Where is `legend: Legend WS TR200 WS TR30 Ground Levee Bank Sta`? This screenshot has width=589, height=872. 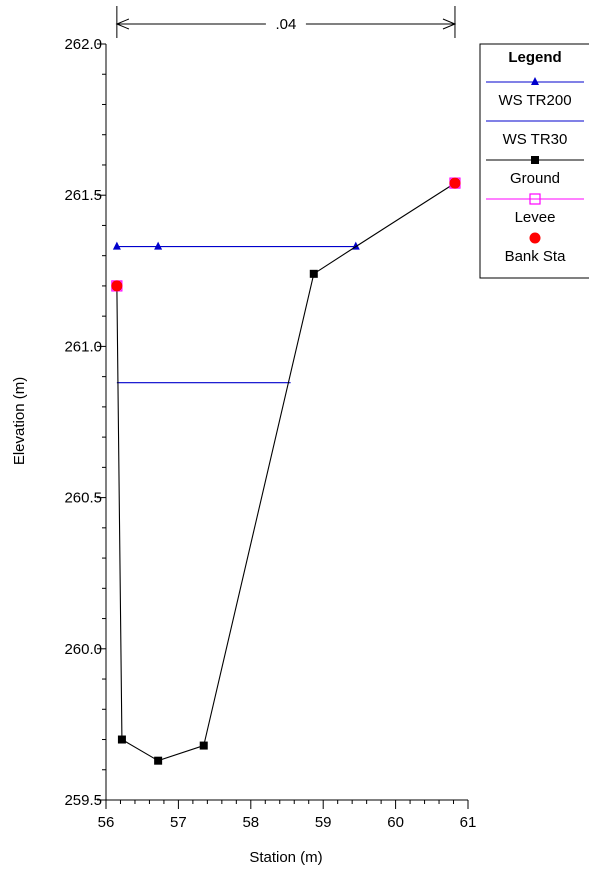 legend: Legend WS TR200 WS TR30 Ground Levee Bank Sta is located at coordinates (534, 161).